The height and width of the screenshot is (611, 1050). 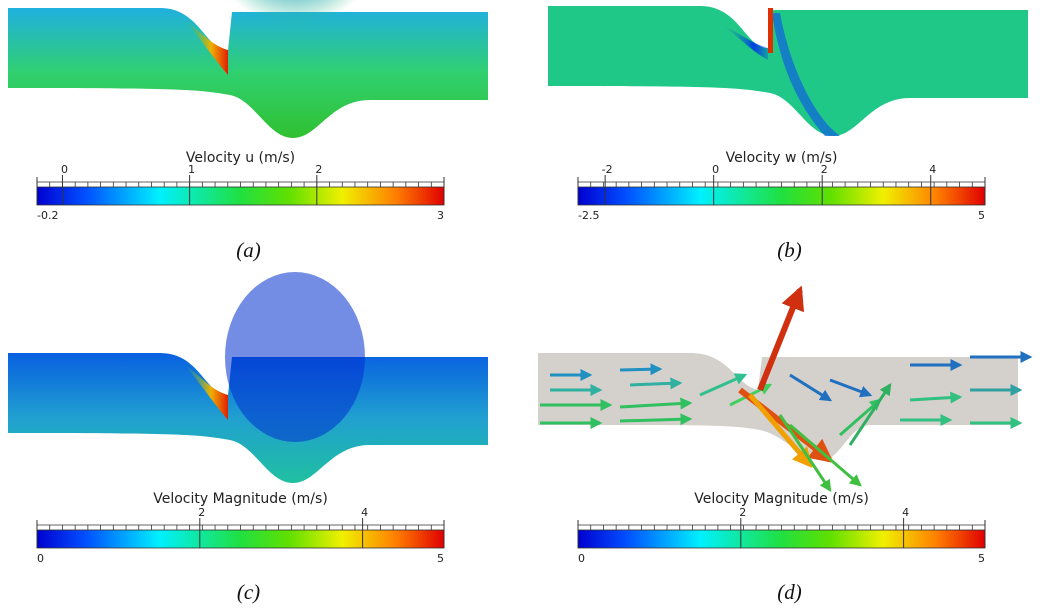 What do you see at coordinates (47, 215) in the screenshot?
I see `min-label: -0.2` at bounding box center [47, 215].